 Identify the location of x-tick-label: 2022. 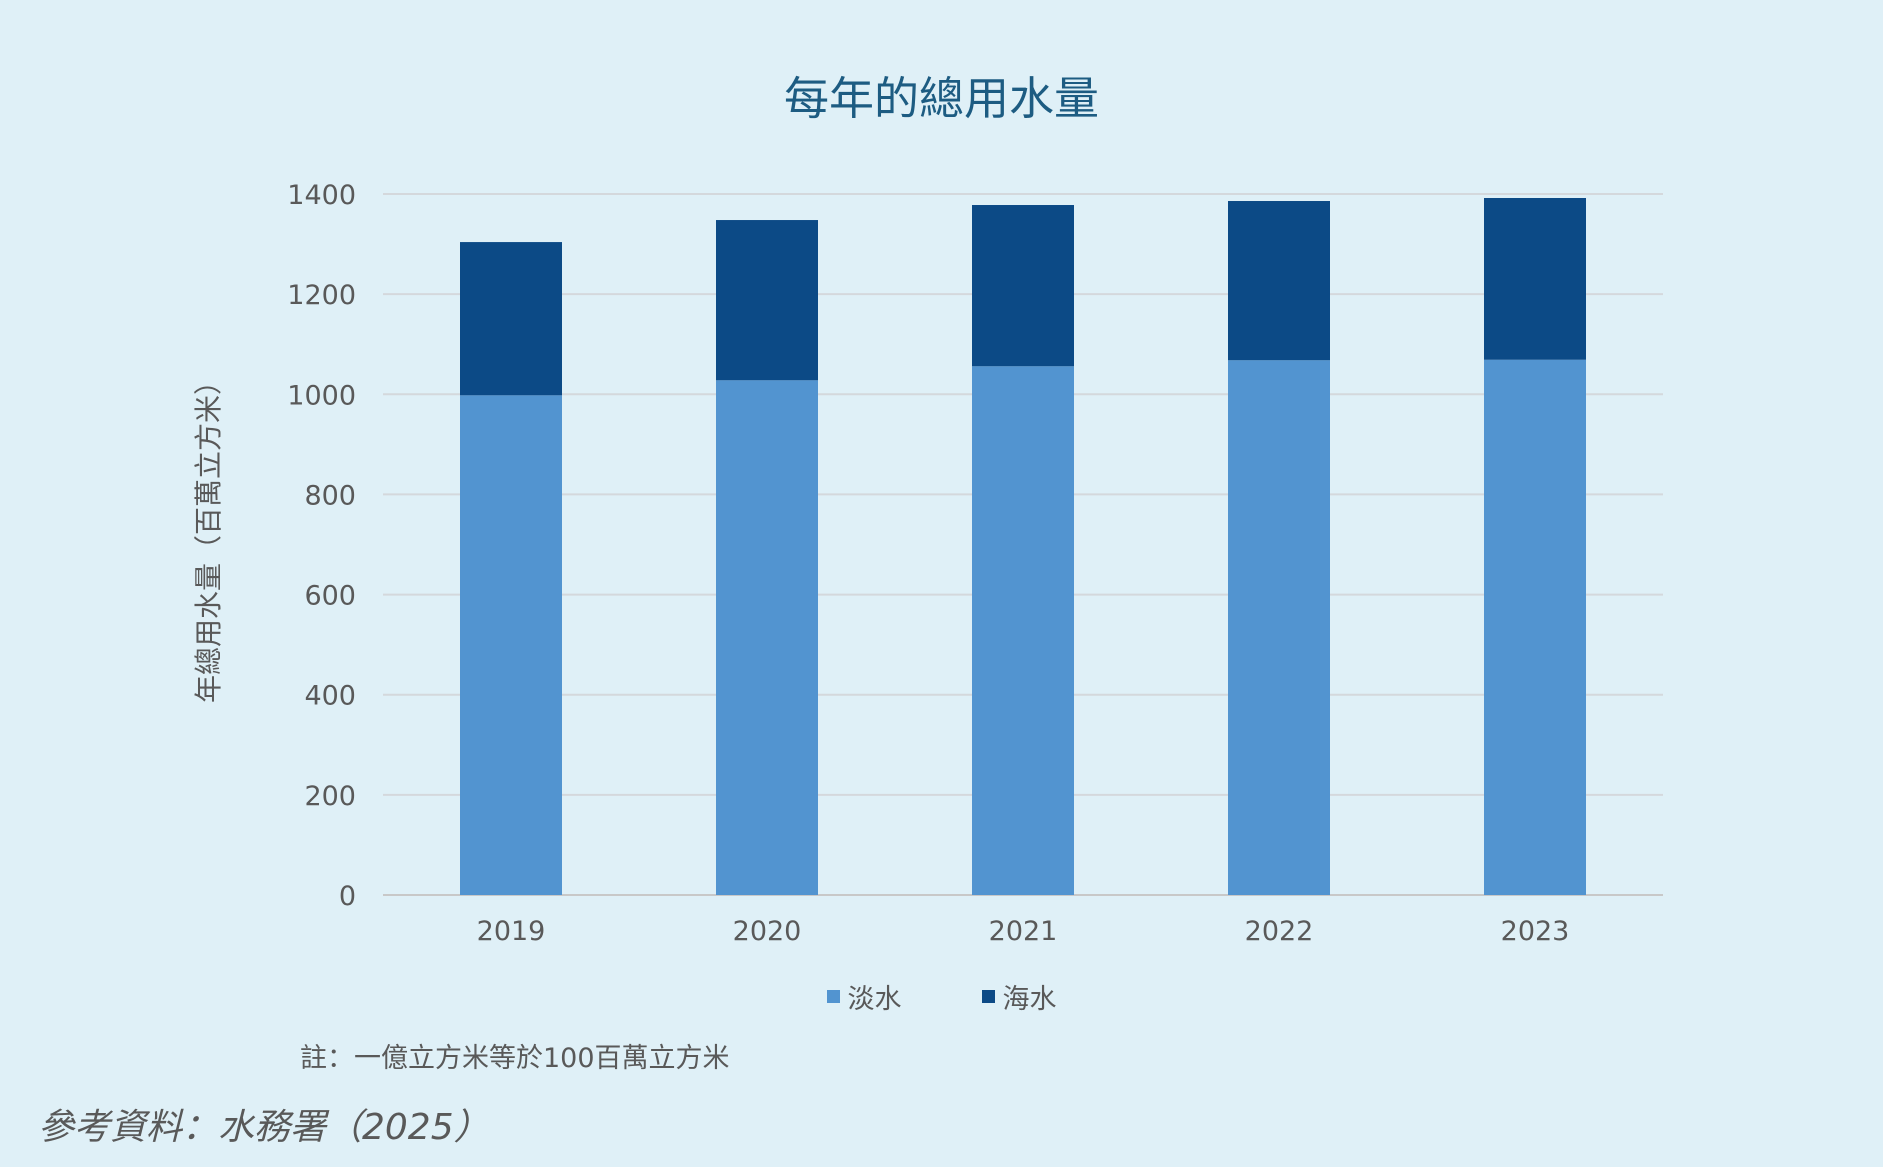
(1279, 931).